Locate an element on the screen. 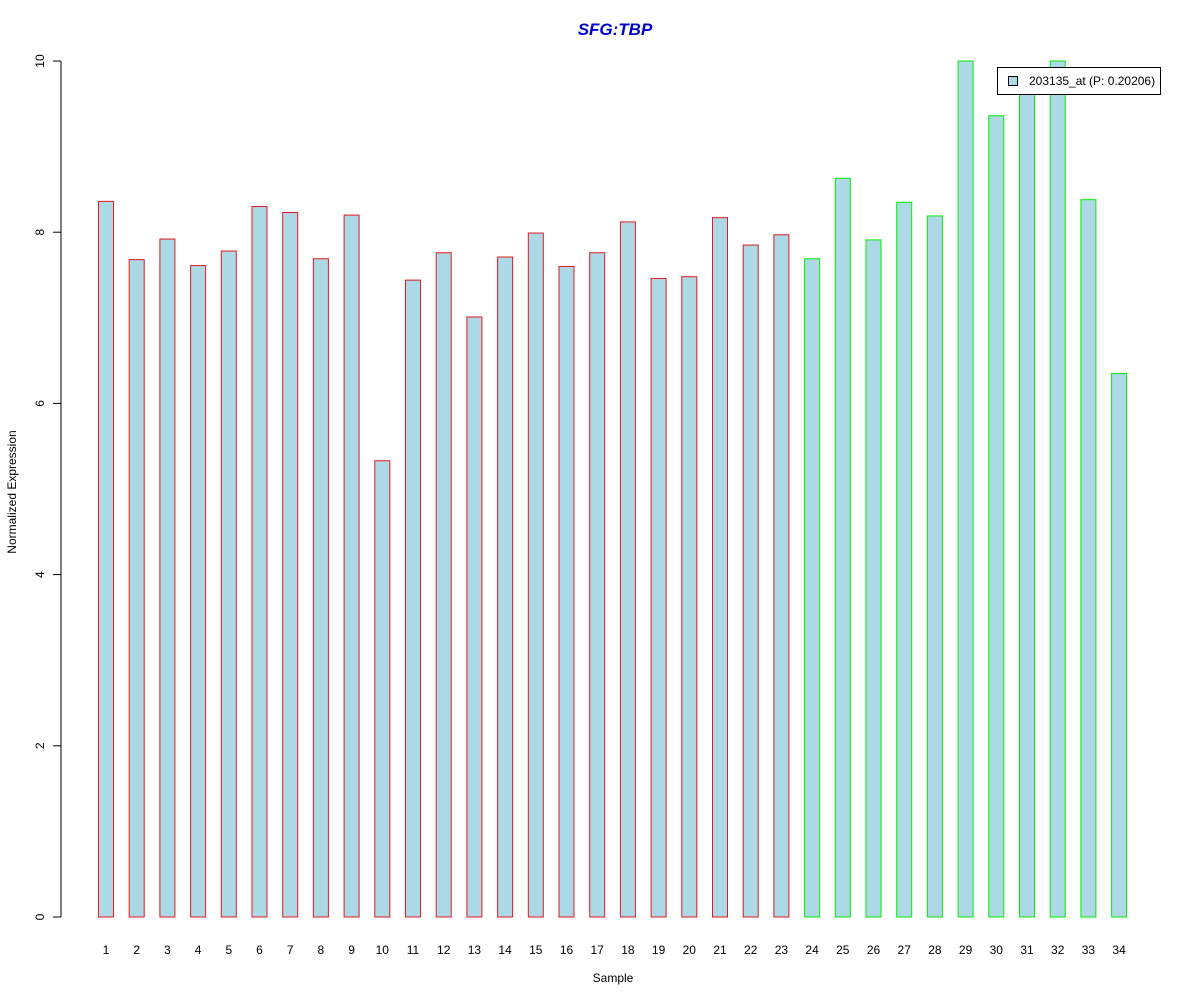 Image resolution: width=1200 pixels, height=1000 pixels. x-tick-label: 25 is located at coordinates (843, 950).